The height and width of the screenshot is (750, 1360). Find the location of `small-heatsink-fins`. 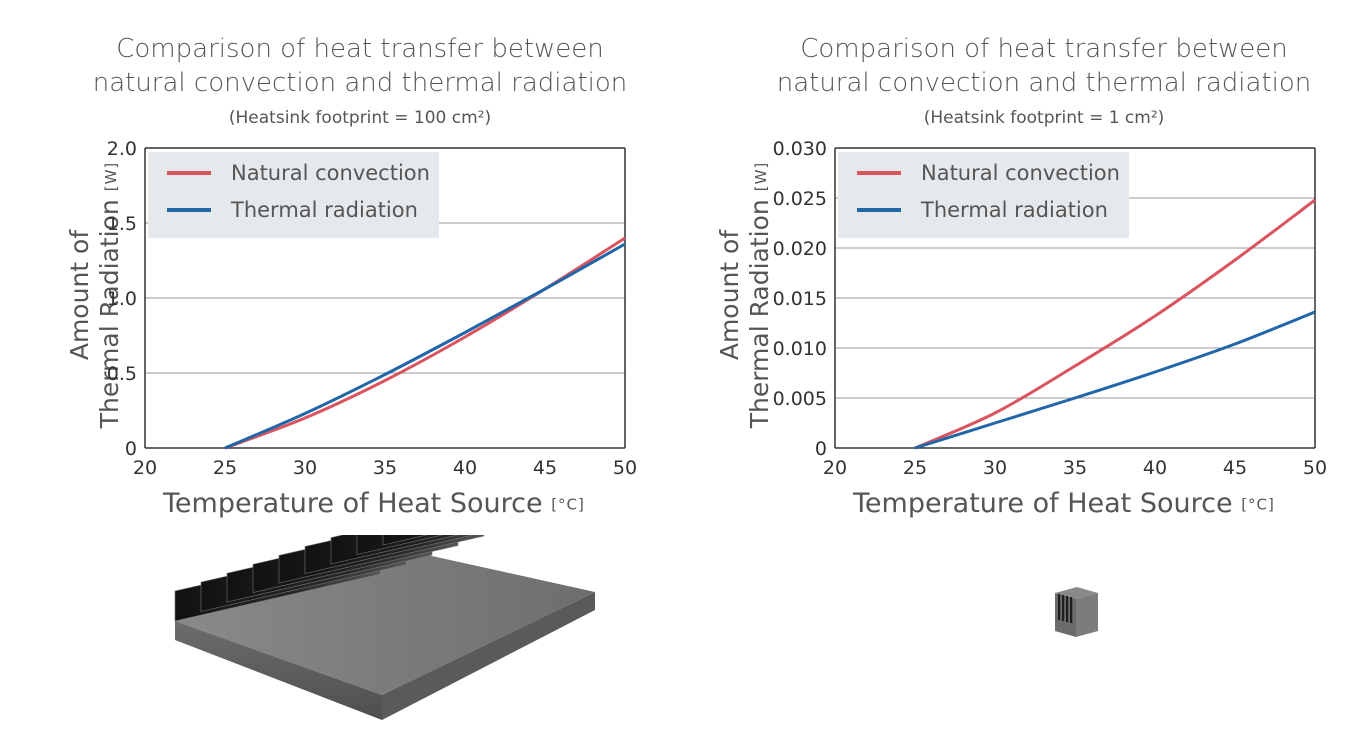

small-heatsink-fins is located at coordinates (1065, 608).